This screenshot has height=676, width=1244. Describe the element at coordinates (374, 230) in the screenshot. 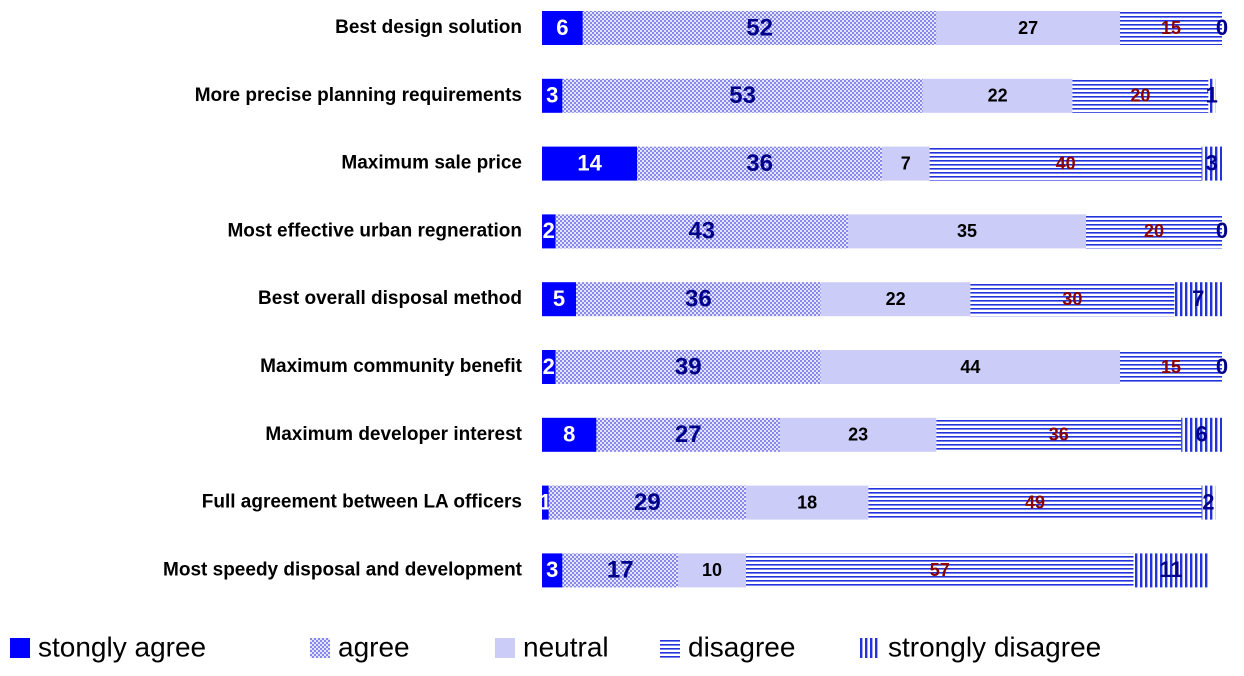

I see `category-label: Most effective urban regneration` at that location.